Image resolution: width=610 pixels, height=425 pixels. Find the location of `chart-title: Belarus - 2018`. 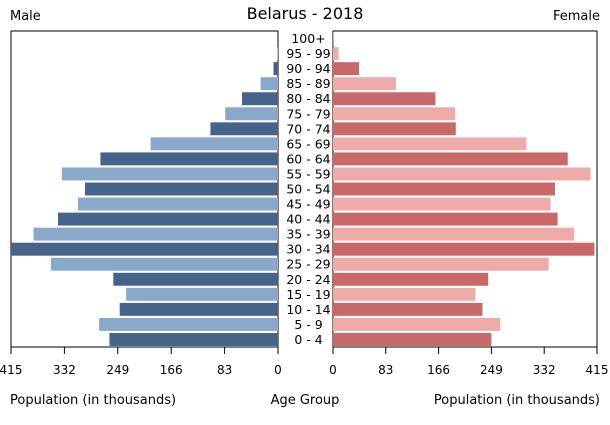

chart-title: Belarus - 2018 is located at coordinates (305, 13).